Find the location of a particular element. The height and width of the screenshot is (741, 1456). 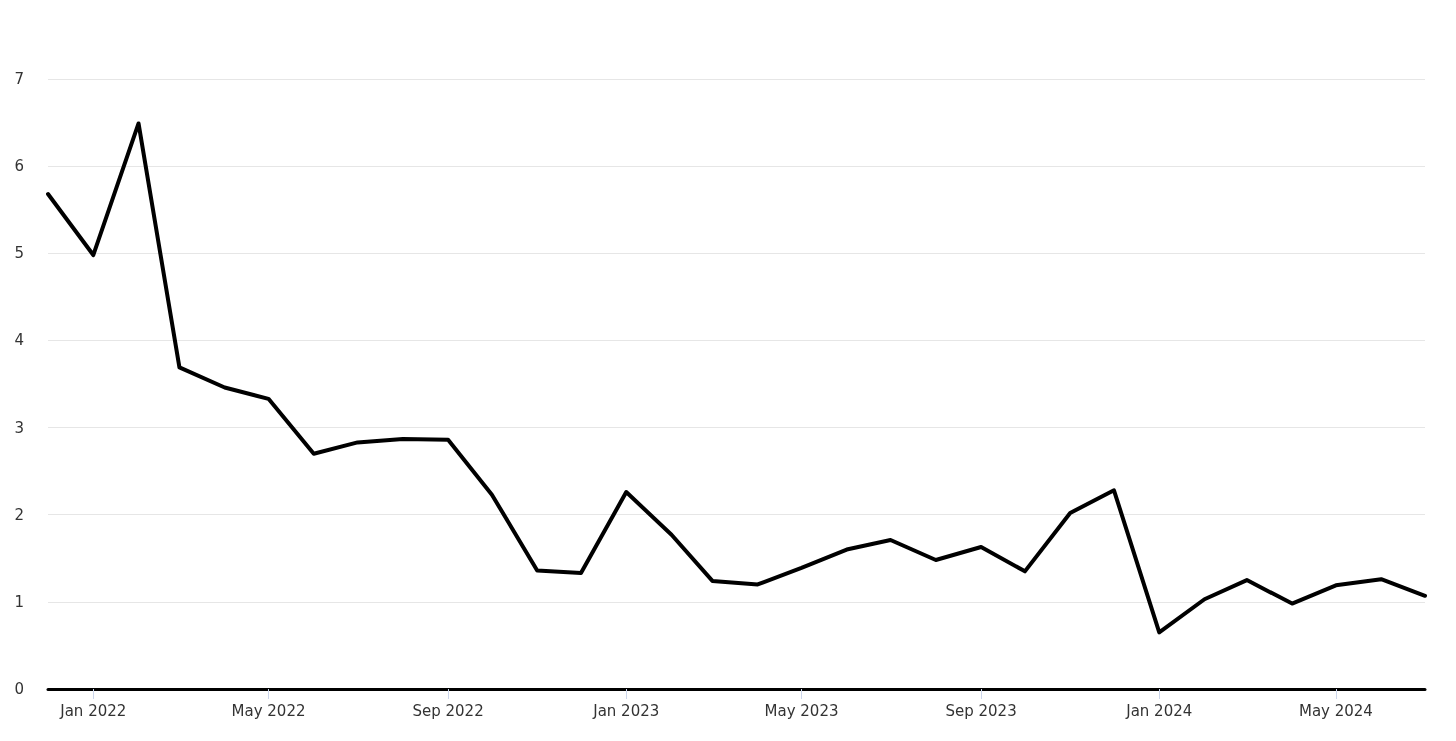

x-tick-label: May 2022 is located at coordinates (268, 710).